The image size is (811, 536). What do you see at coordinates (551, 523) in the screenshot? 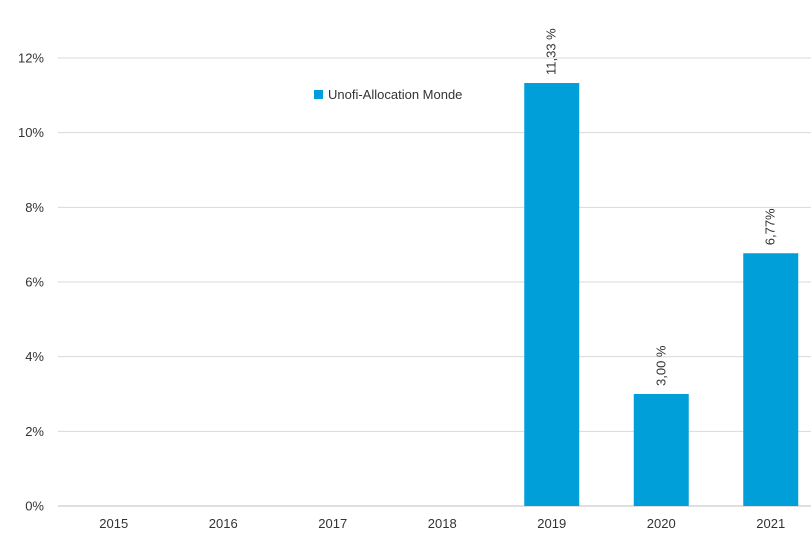
I see `x-tick-label: 2019` at bounding box center [551, 523].